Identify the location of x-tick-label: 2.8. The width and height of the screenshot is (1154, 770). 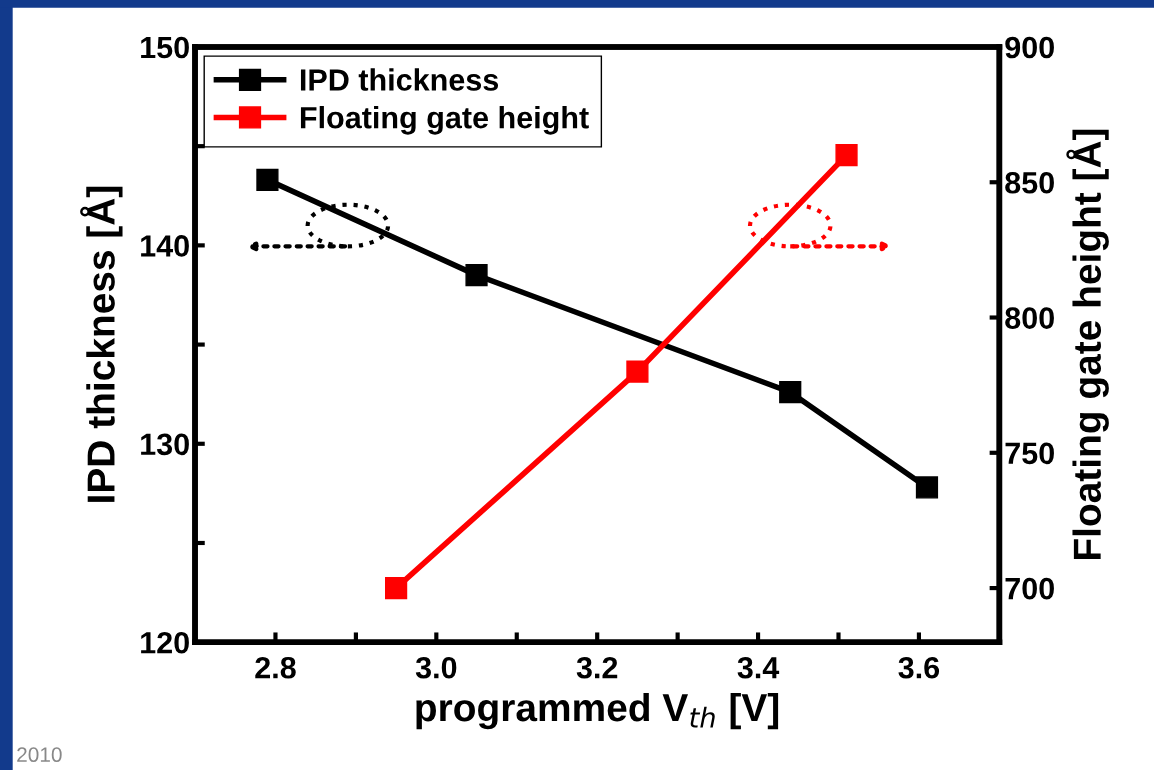
(275, 667).